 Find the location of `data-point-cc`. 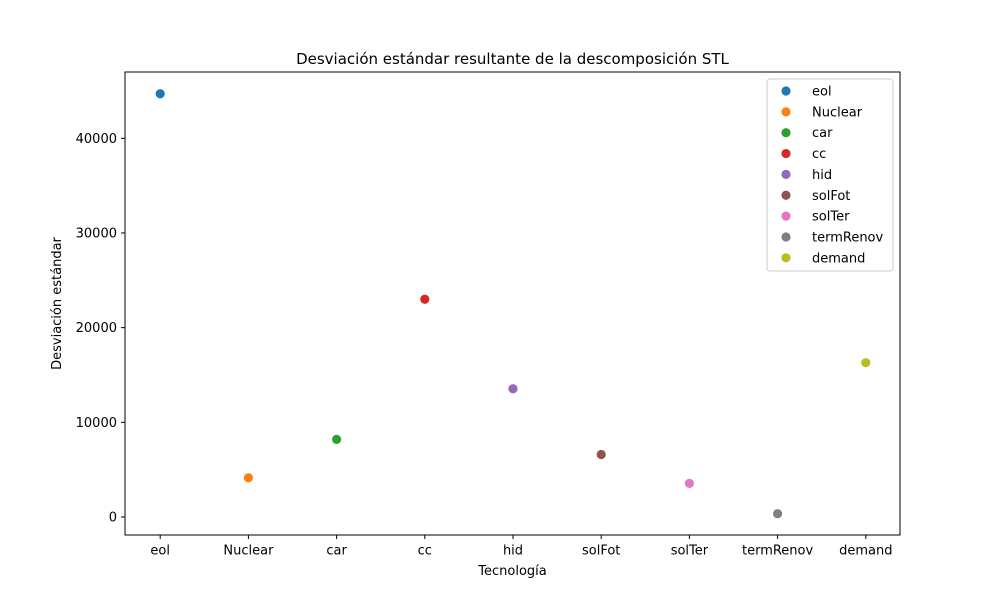

data-point-cc is located at coordinates (425, 299).